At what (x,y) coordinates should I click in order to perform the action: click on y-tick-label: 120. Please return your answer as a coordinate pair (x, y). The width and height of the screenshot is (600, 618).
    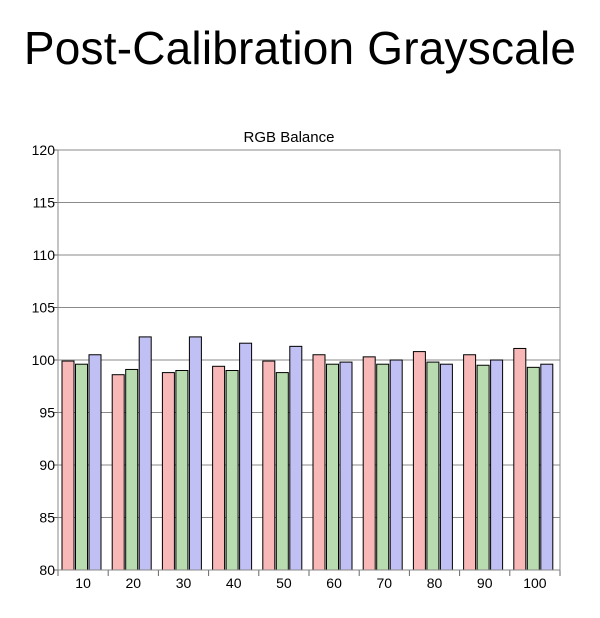
    Looking at the image, I should click on (44, 150).